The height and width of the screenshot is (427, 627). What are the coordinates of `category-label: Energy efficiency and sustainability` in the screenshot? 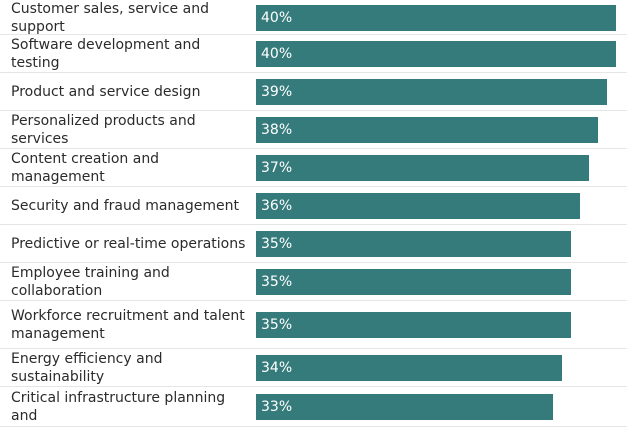 It's located at (87, 368).